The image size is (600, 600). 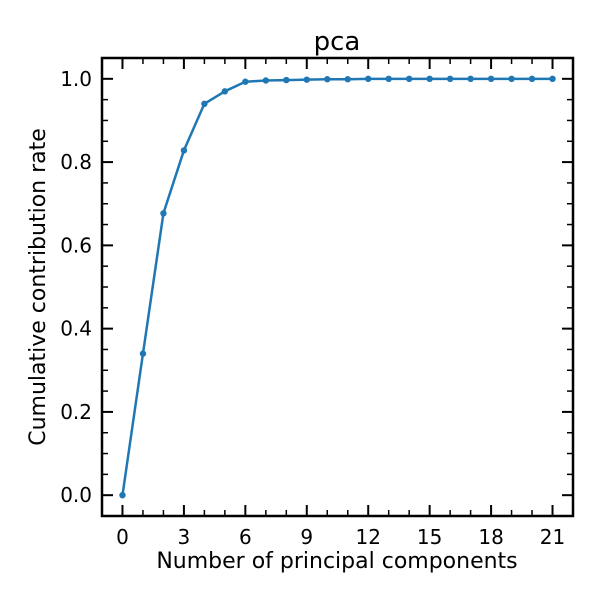 I want to click on x-tick-label: 9, so click(x=306, y=537).